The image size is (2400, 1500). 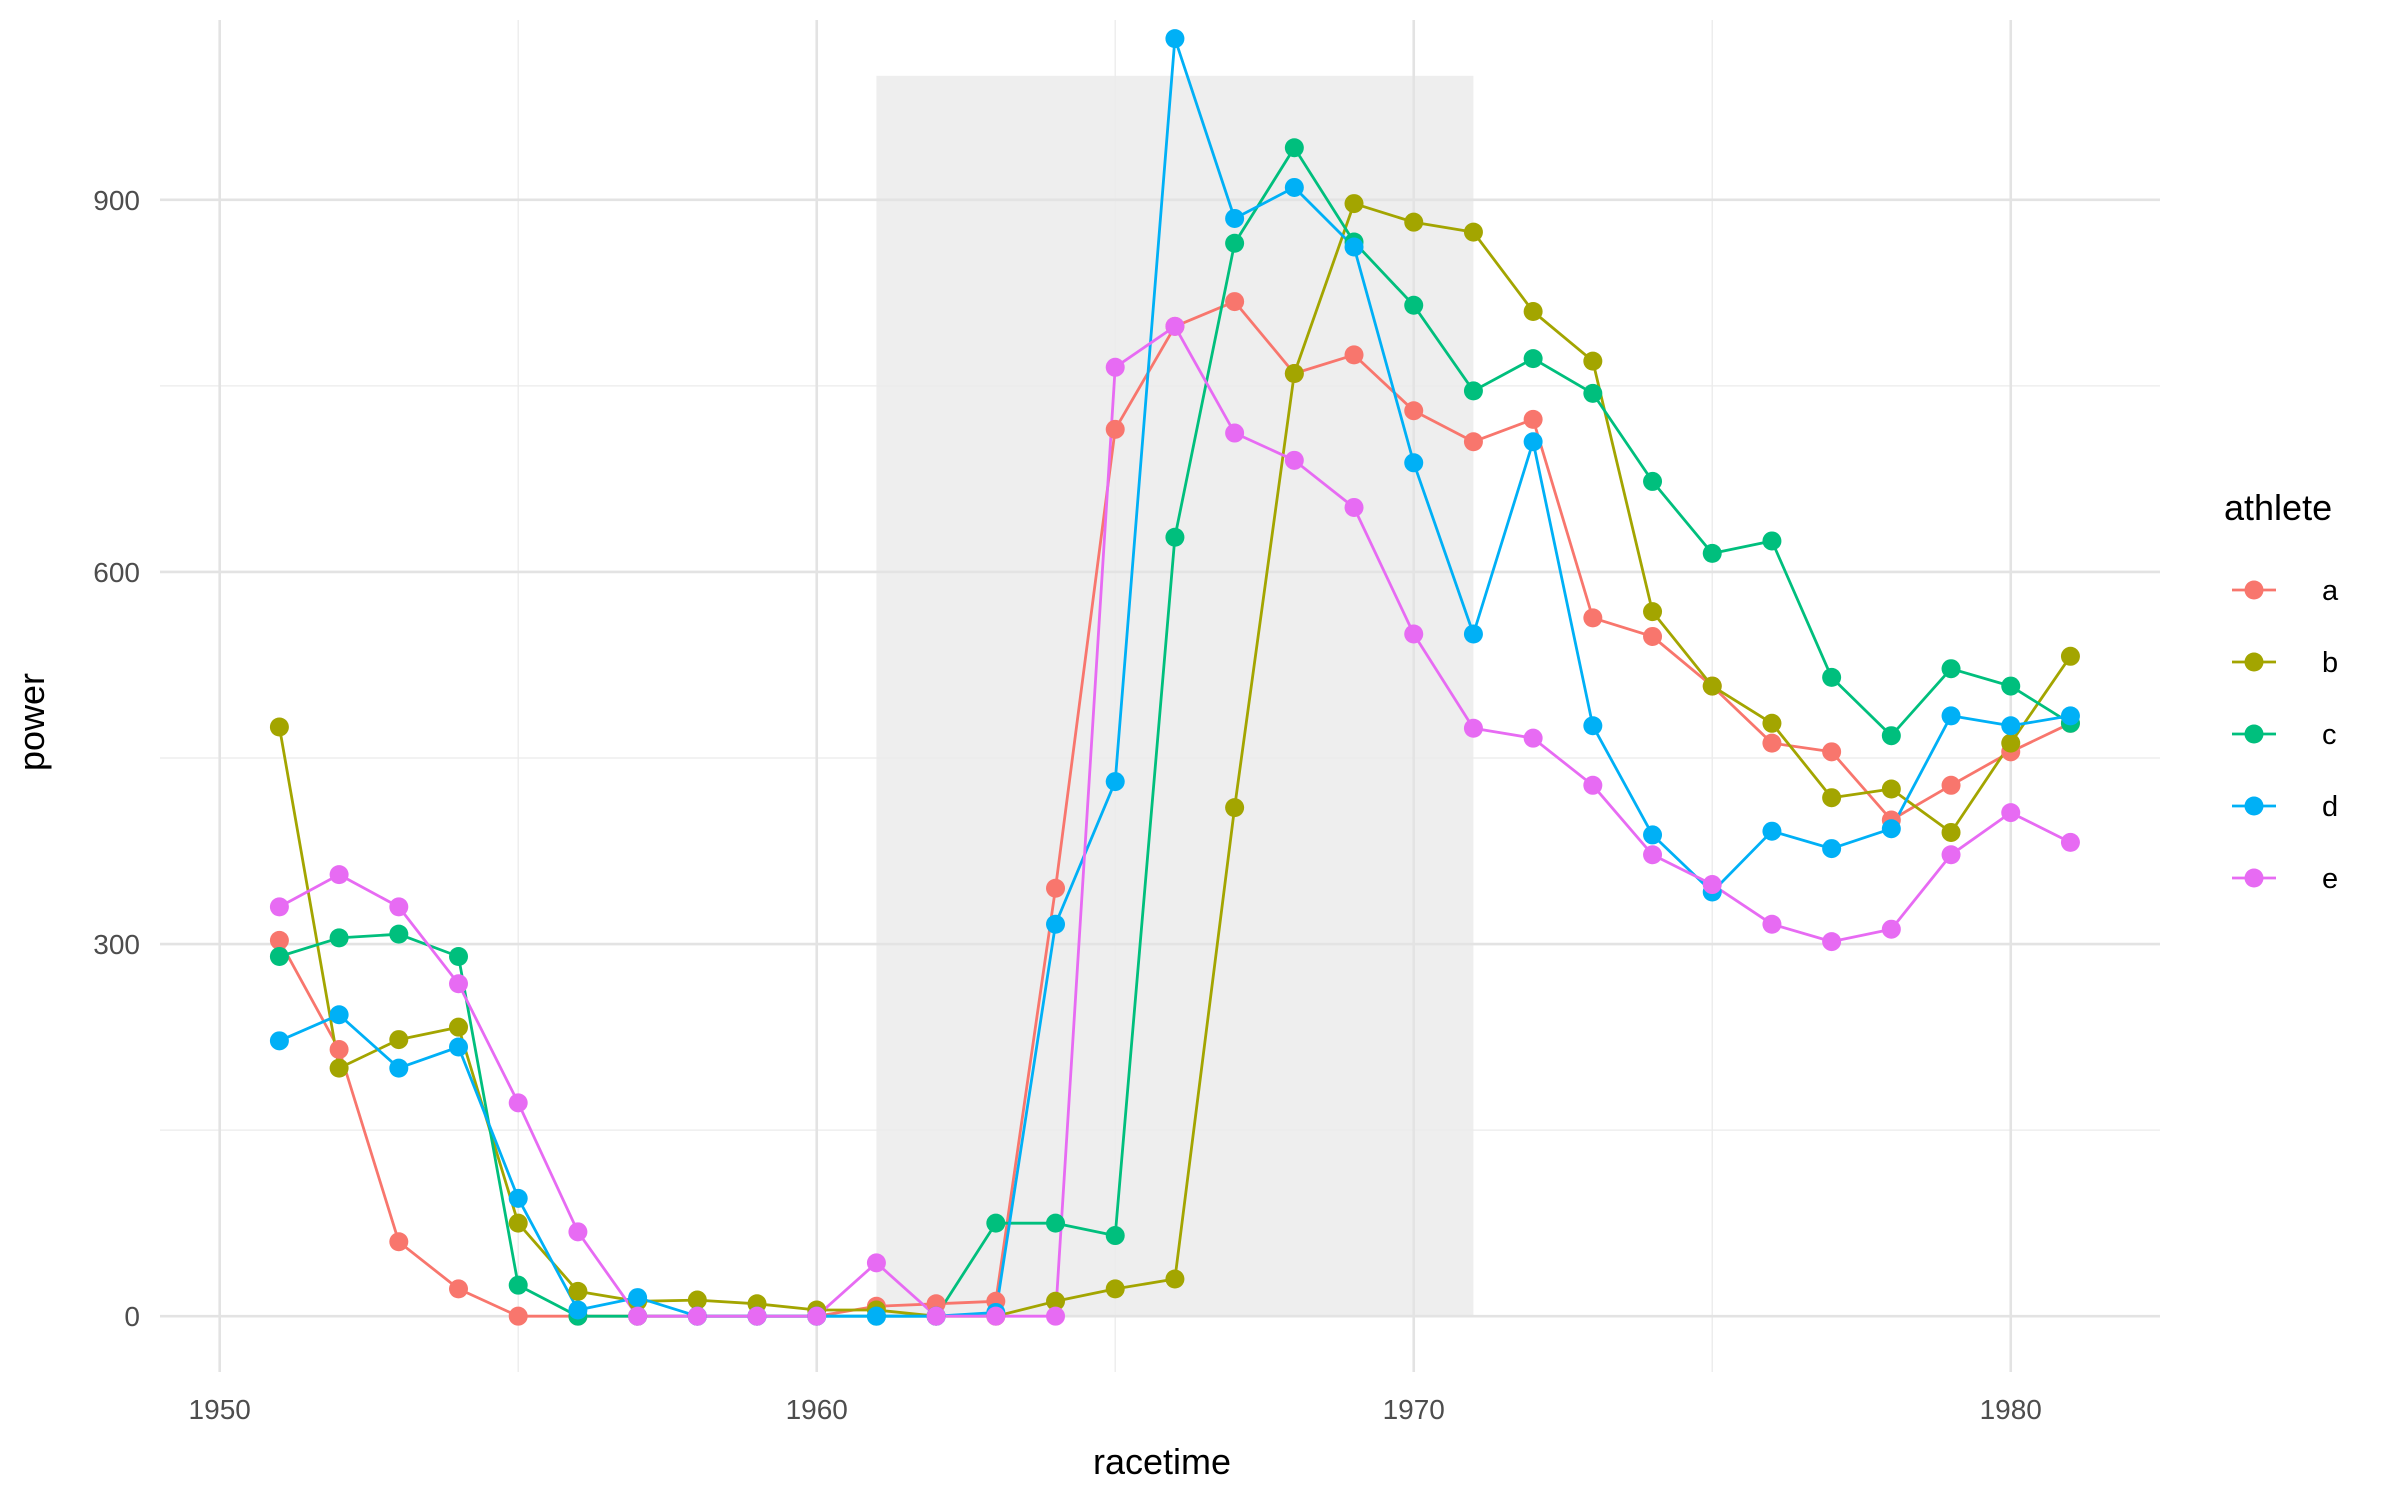 What do you see at coordinates (2329, 735) in the screenshot?
I see `legend-label-c: c` at bounding box center [2329, 735].